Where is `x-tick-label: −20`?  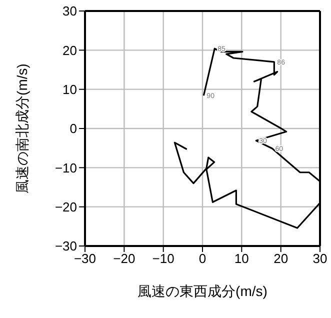
x-tick-label: −20 is located at coordinates (124, 258).